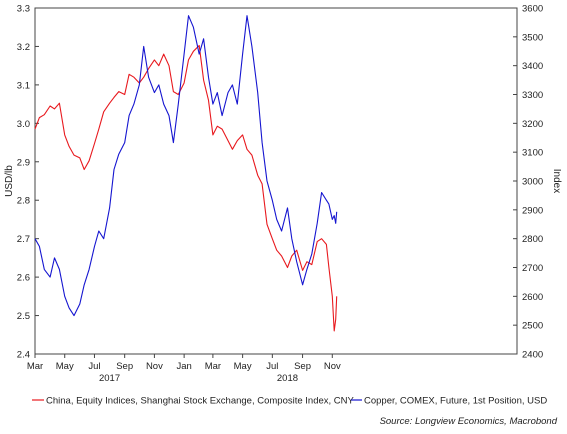 The height and width of the screenshot is (434, 567). Describe the element at coordinates (23, 316) in the screenshot. I see `left-tick-label: 2.5` at that location.